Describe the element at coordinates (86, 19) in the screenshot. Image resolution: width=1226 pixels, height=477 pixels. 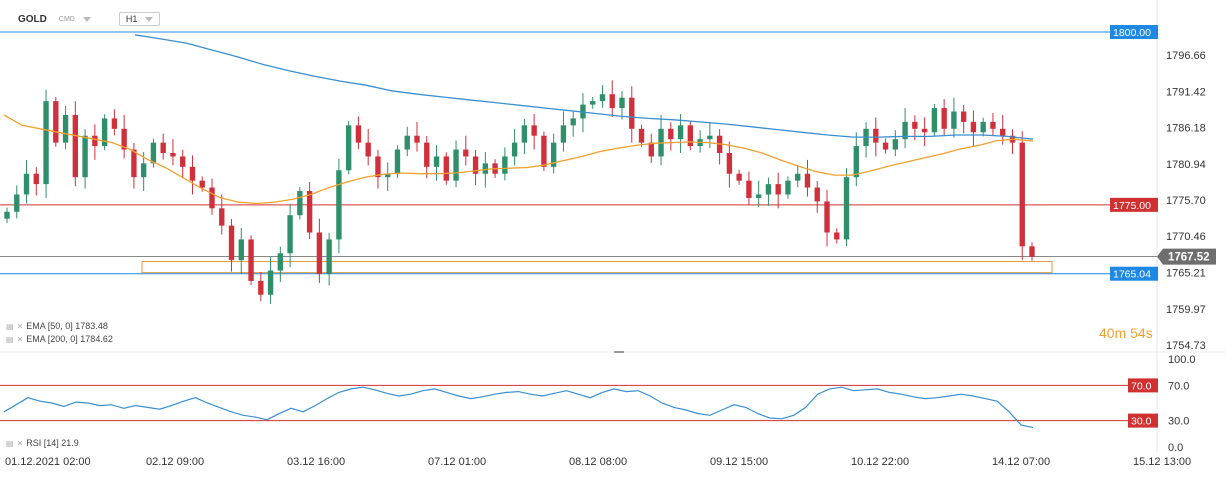
I see `symbol-chevron-down-icon` at that location.